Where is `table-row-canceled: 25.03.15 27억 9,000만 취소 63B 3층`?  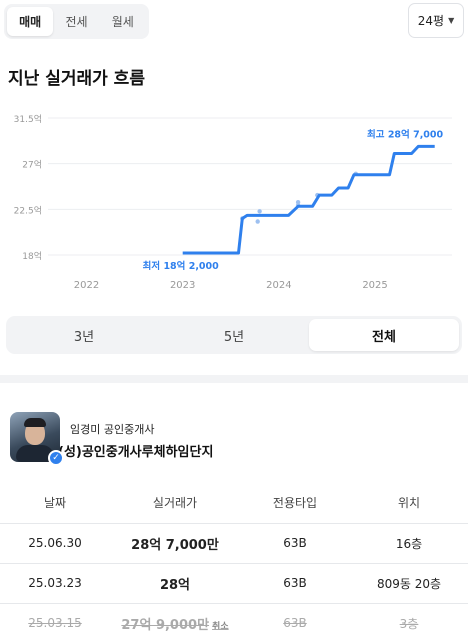
table-row-canceled: 25.03.15 27억 9,000만 취소 63B 3층 is located at coordinates (234, 621).